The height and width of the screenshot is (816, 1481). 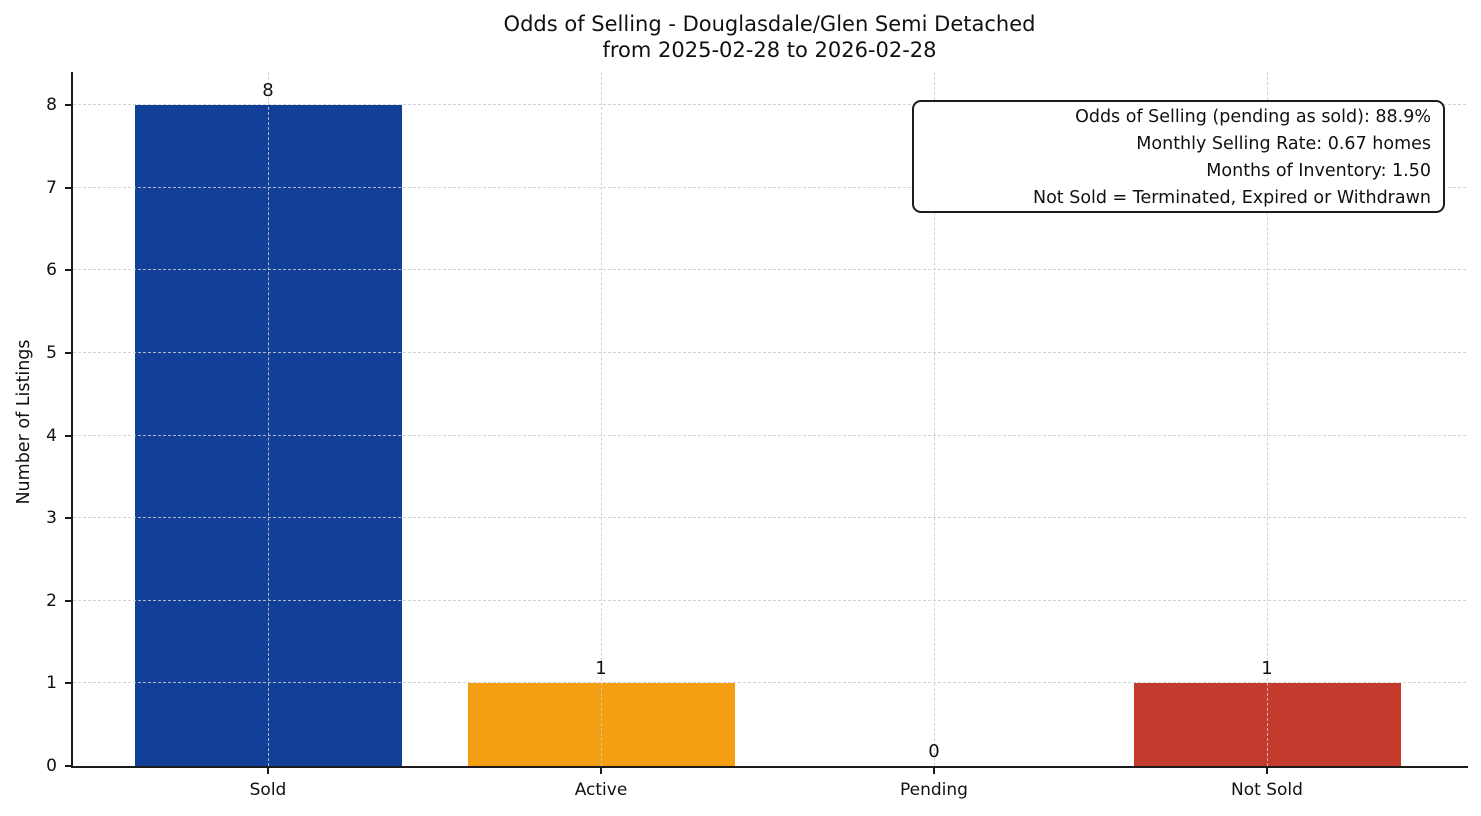 I want to click on y-tick-label: 5, so click(x=51, y=353).